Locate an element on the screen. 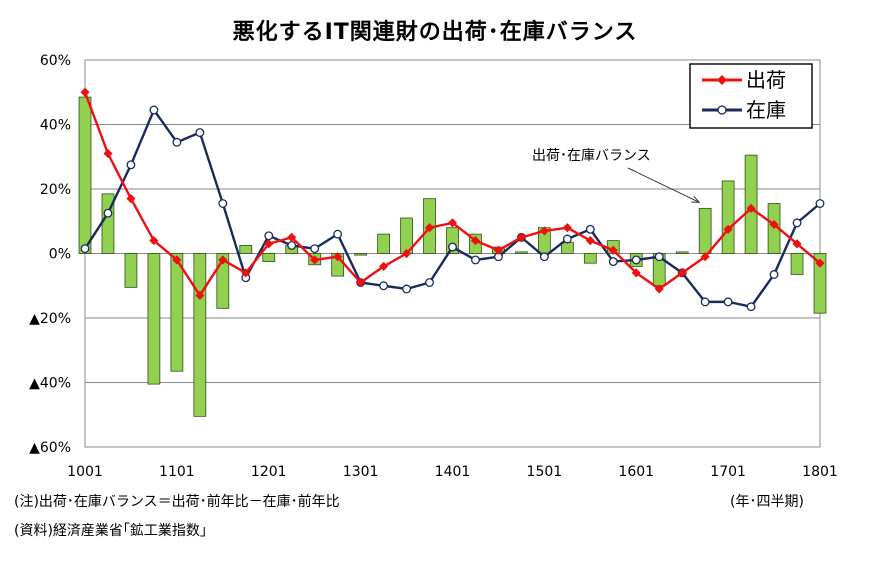 The image size is (870, 570). annotation-arrow-head is located at coordinates (696, 199).